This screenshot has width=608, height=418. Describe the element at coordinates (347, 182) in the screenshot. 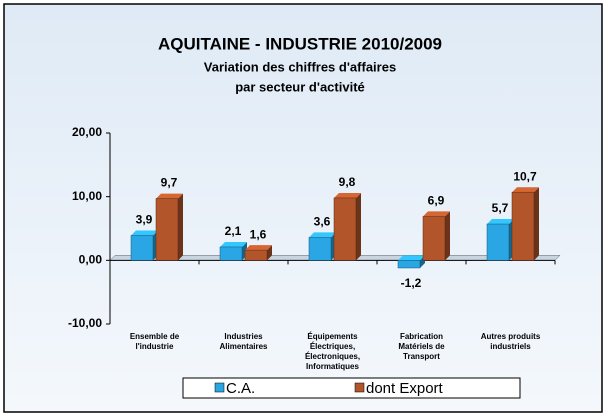

I see `data-label: 9,8` at that location.